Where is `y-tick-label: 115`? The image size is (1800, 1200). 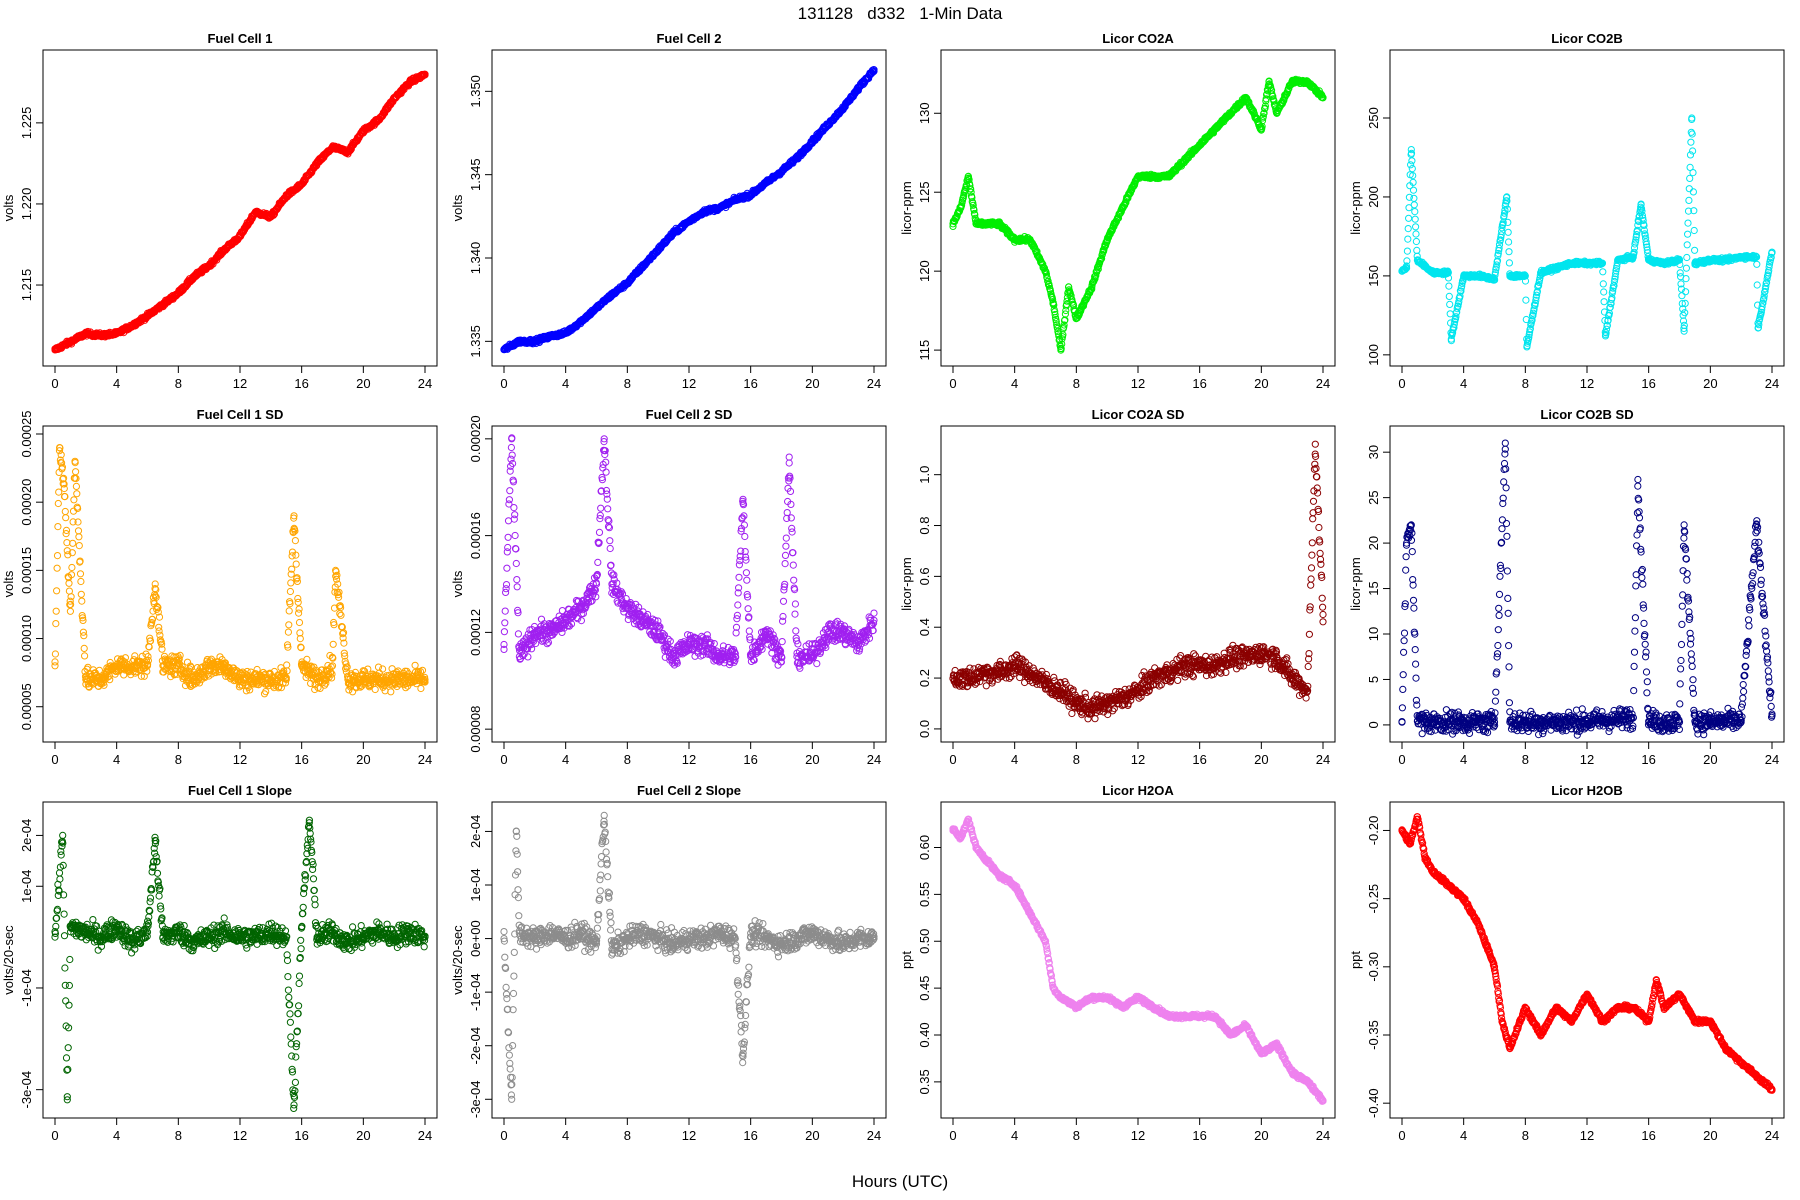
y-tick-label: 115 is located at coordinates (924, 350).